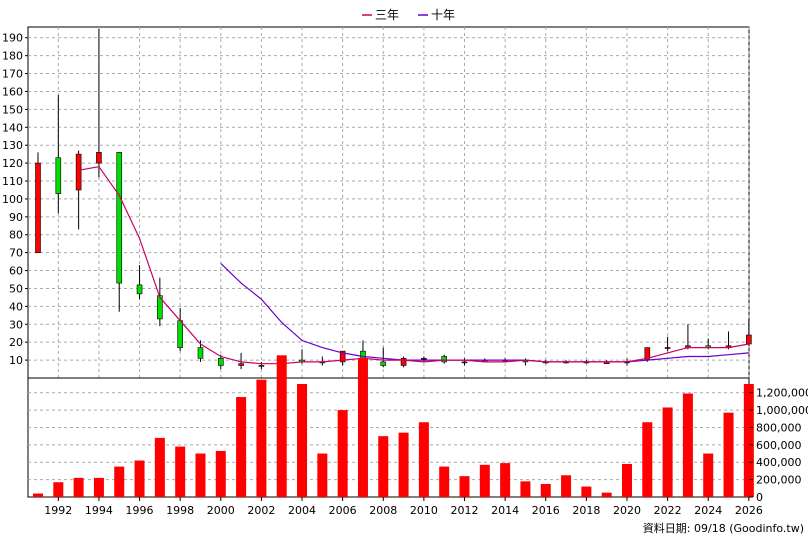 The width and height of the screenshot is (808, 540). Describe the element at coordinates (261, 510) in the screenshot. I see `x-tick-label: 2002` at that location.